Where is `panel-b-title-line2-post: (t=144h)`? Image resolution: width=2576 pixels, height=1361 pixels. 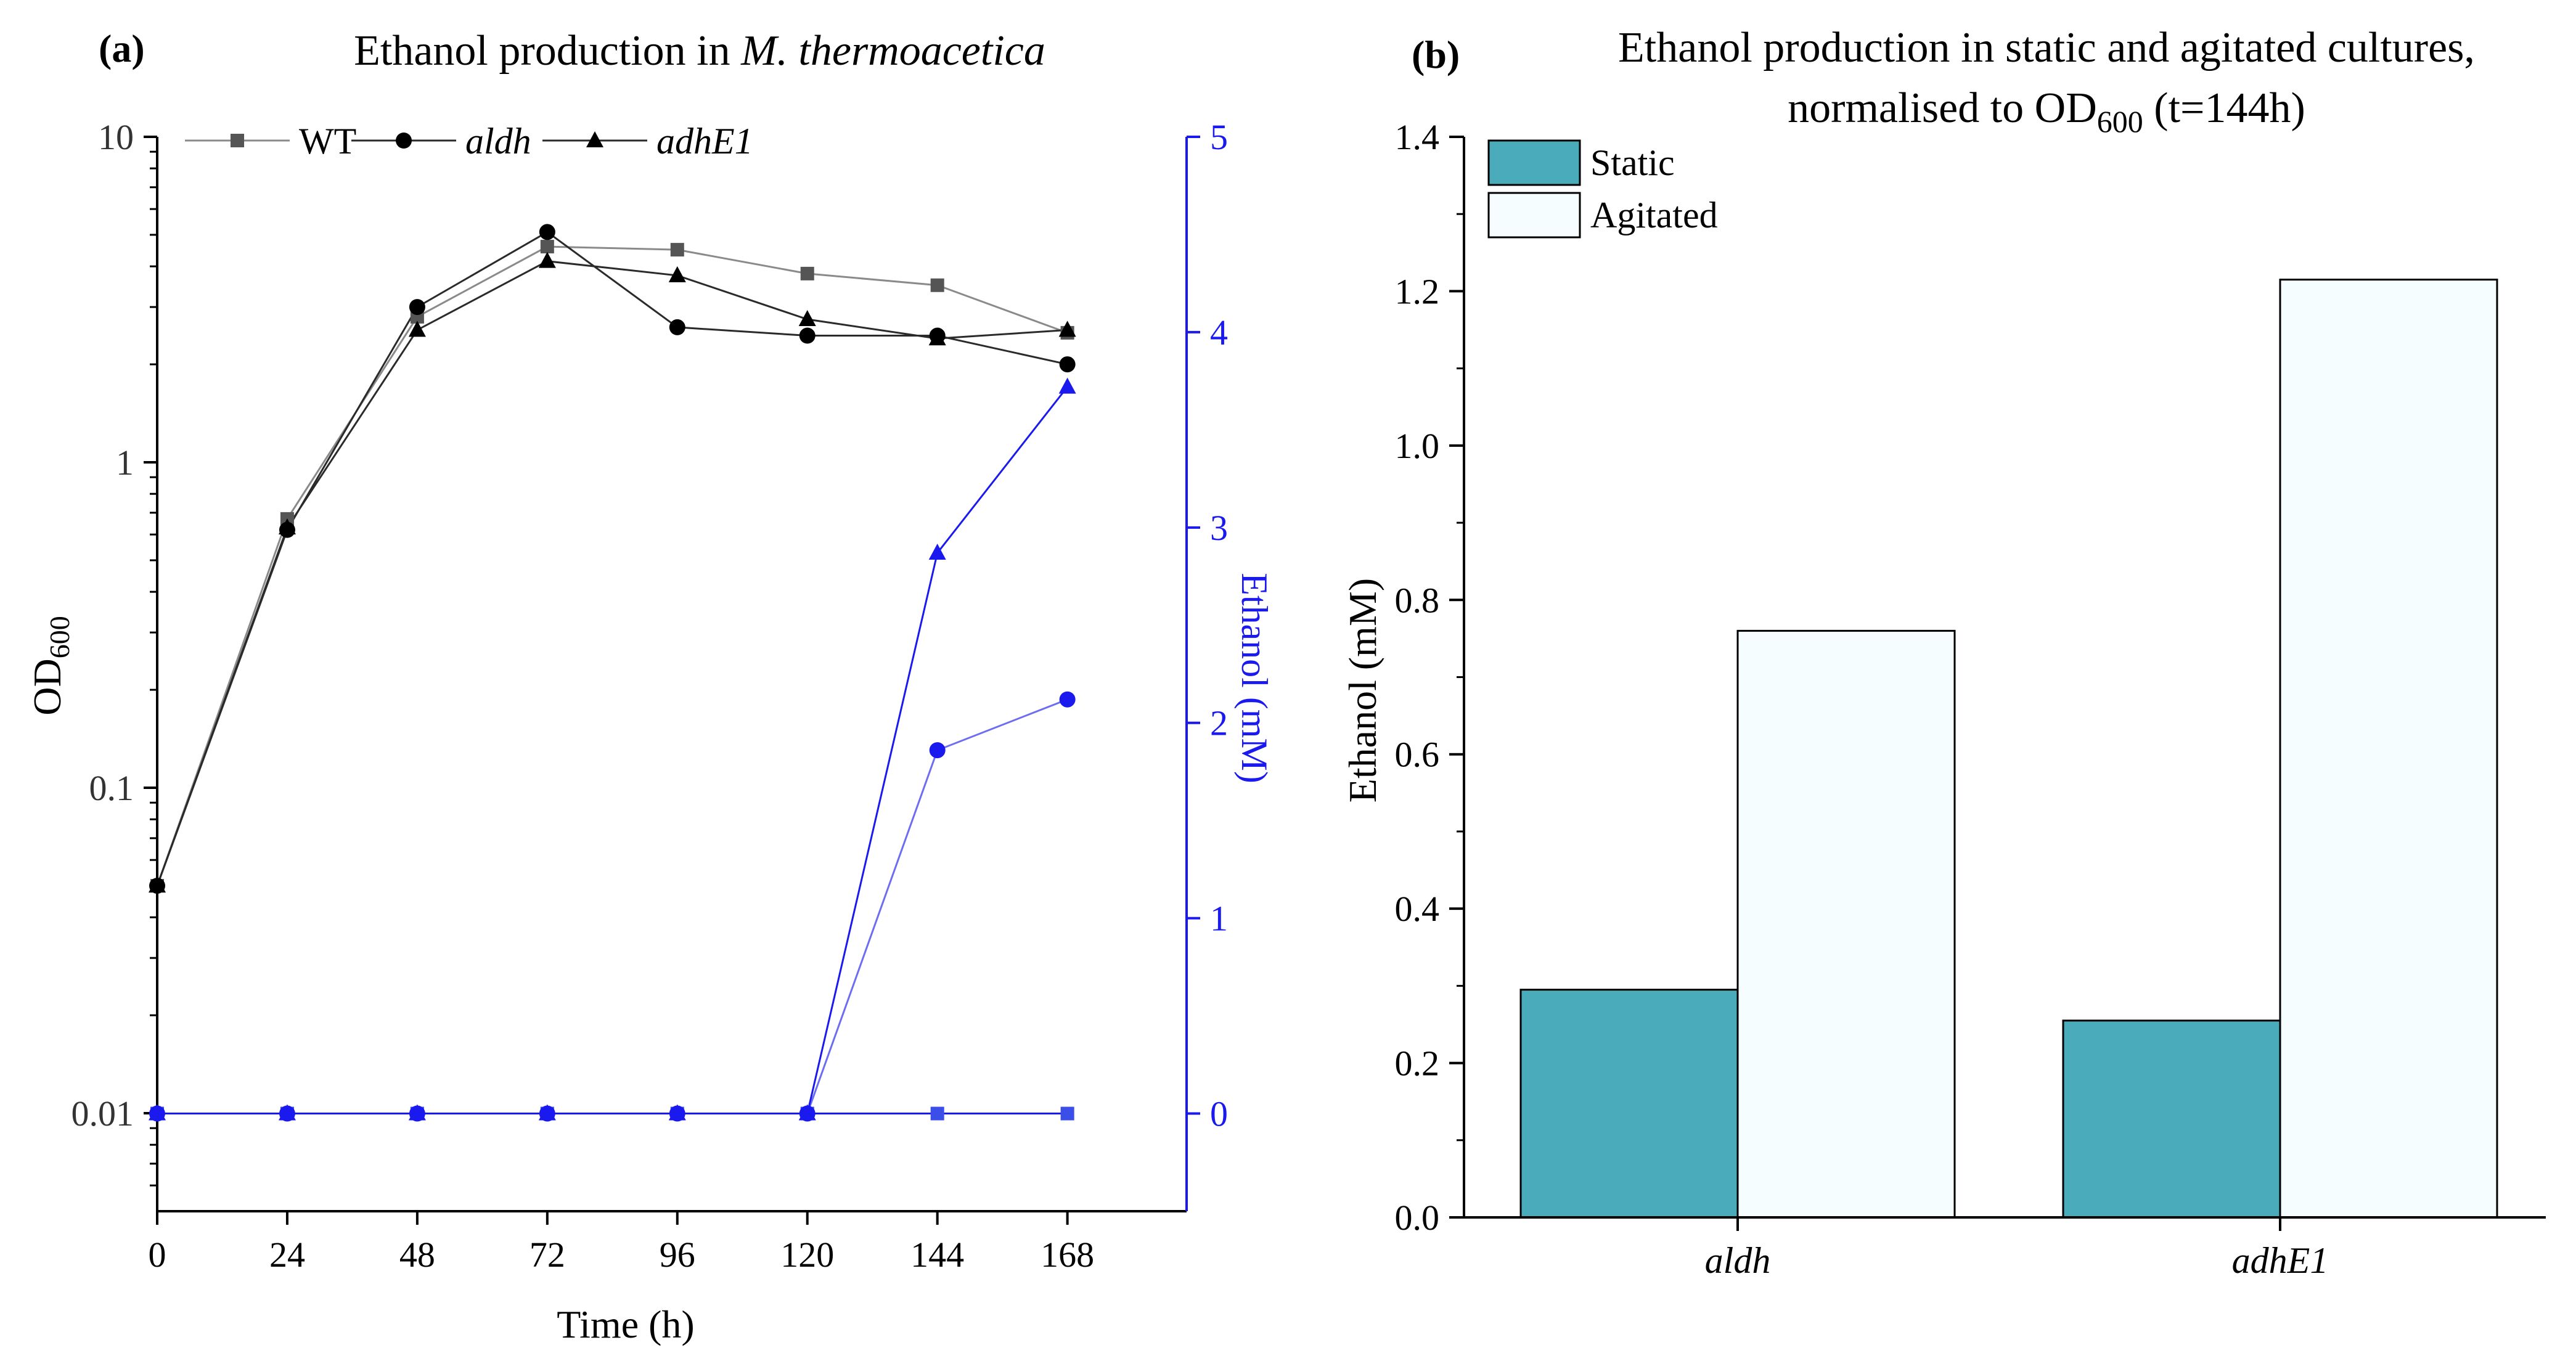
panel-b-title-line2-post: (t=144h) is located at coordinates (2224, 108).